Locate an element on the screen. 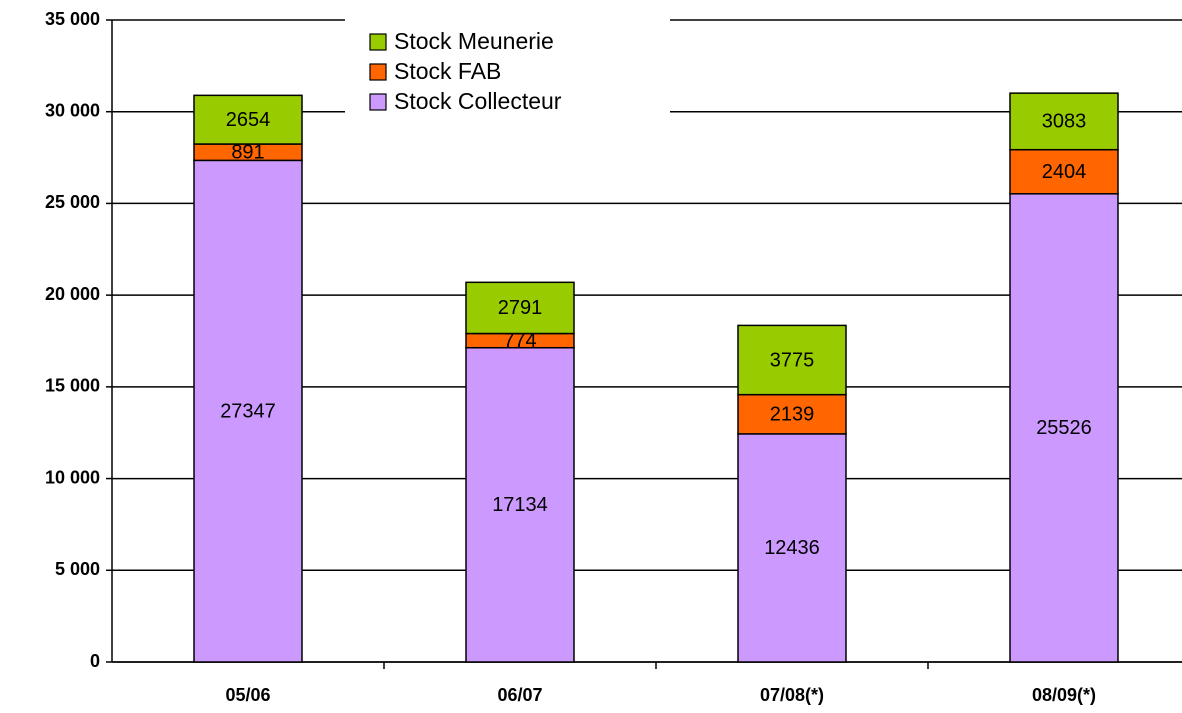 Image resolution: width=1182 pixels, height=713 pixels. y-tick-label: 20 000 is located at coordinates (72, 294).